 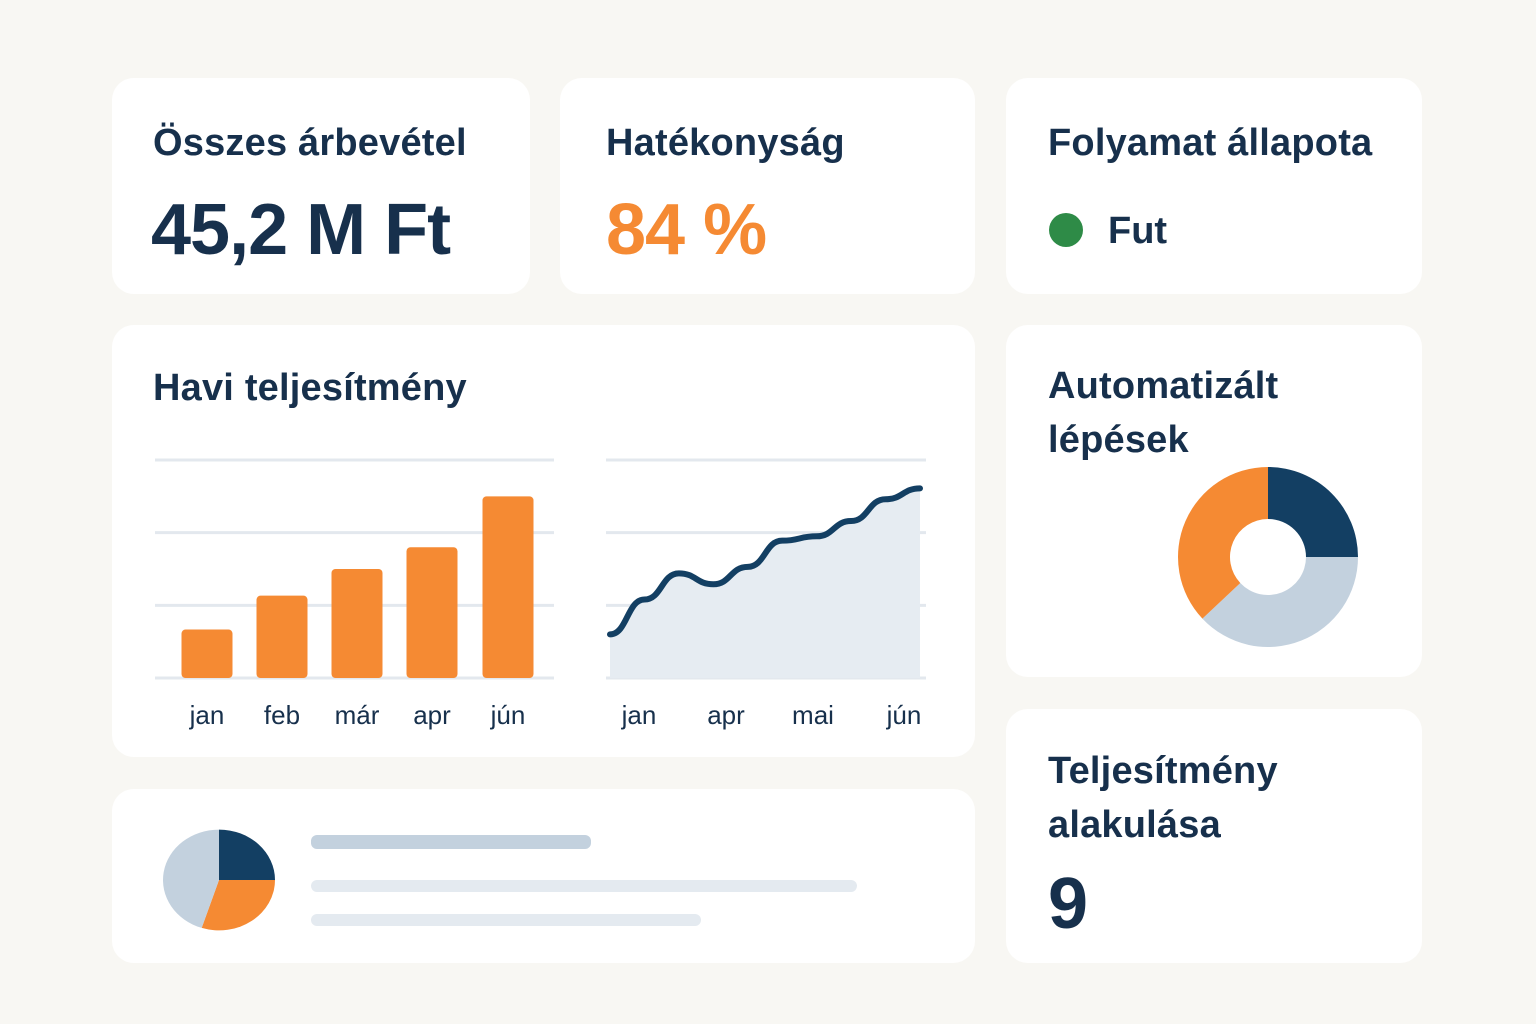 I want to click on performance-value: 9, so click(x=1068, y=904).